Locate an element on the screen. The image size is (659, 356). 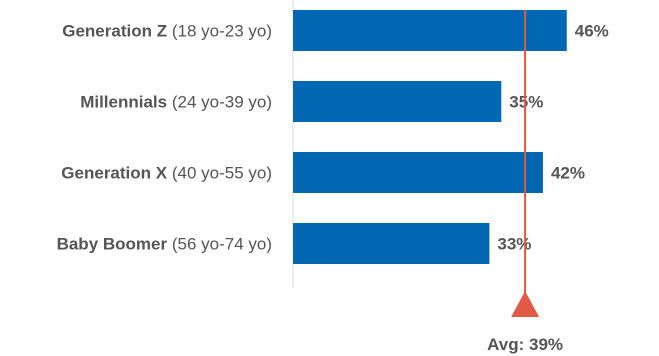
category-label: Millennials (24 yo-39 yo) is located at coordinates (176, 102).